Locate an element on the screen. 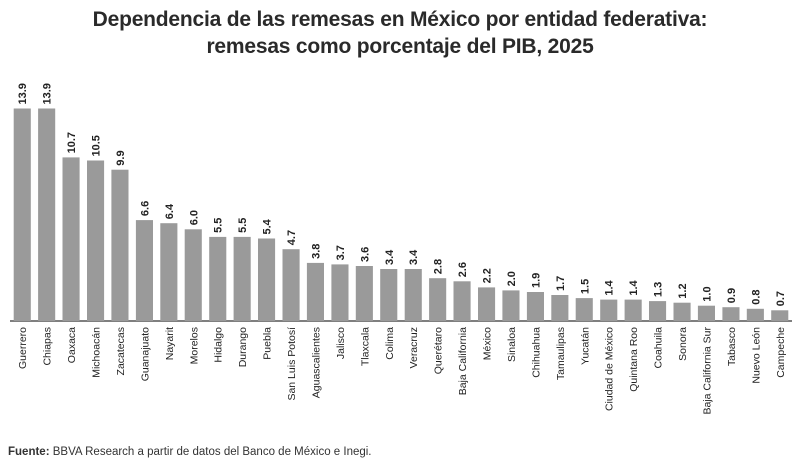 The width and height of the screenshot is (800, 470). value-label-31: 0.7 is located at coordinates (781, 298).